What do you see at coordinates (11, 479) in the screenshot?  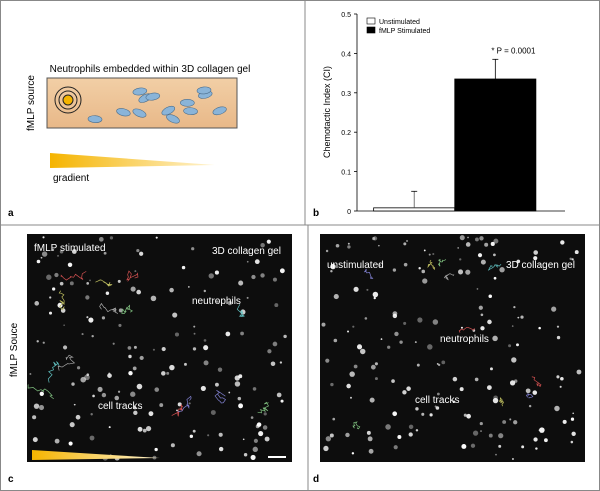 I see `panel-letter: c` at bounding box center [11, 479].